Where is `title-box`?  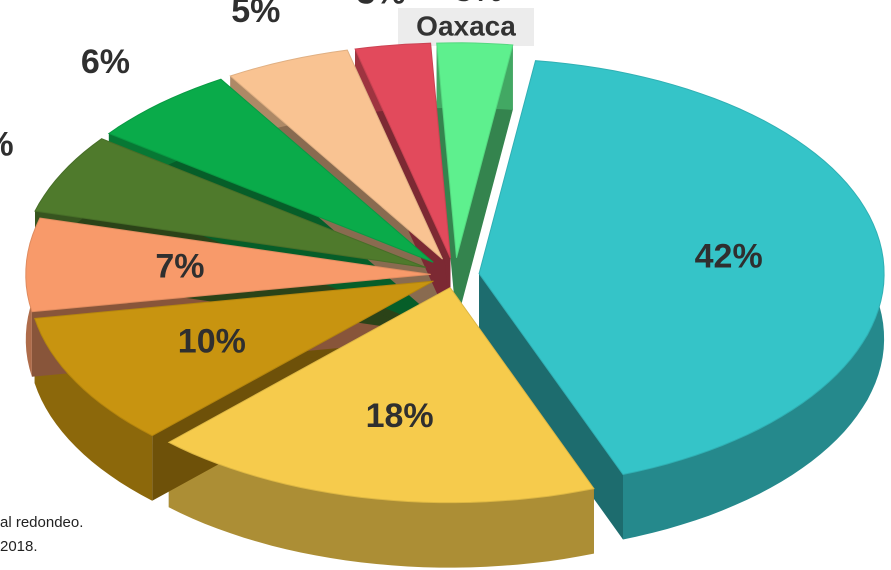
title-box is located at coordinates (466, 27).